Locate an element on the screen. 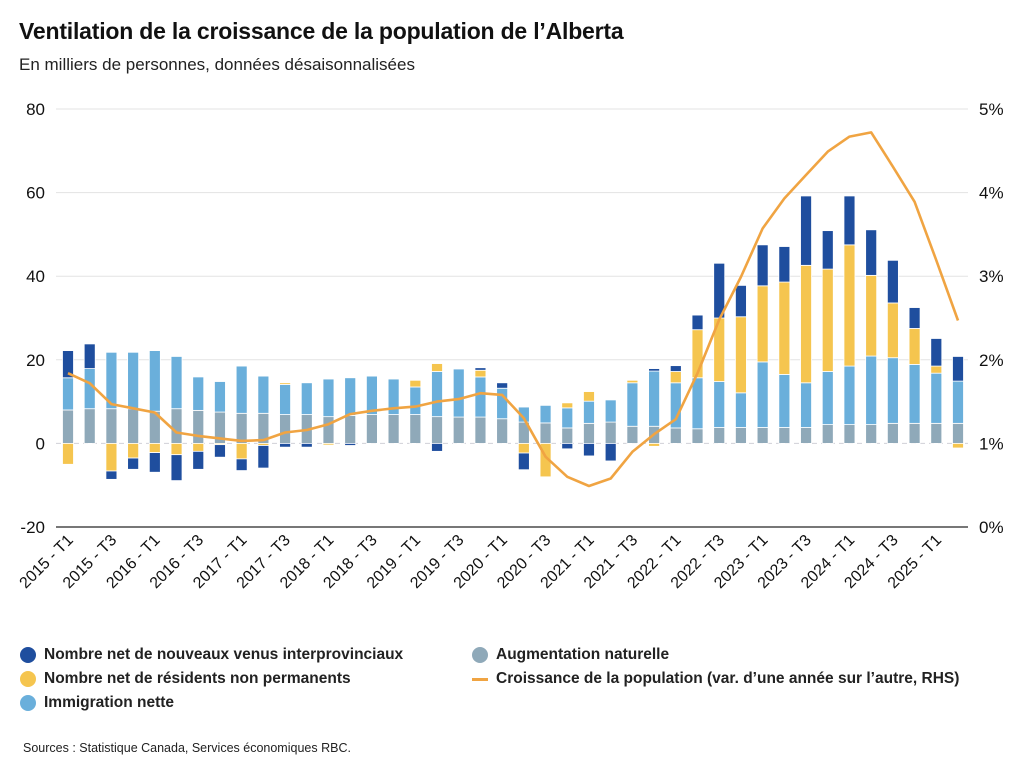 This screenshot has height=774, width=1024. legend-item-natural: Augmentation naturelle is located at coordinates (570, 655).